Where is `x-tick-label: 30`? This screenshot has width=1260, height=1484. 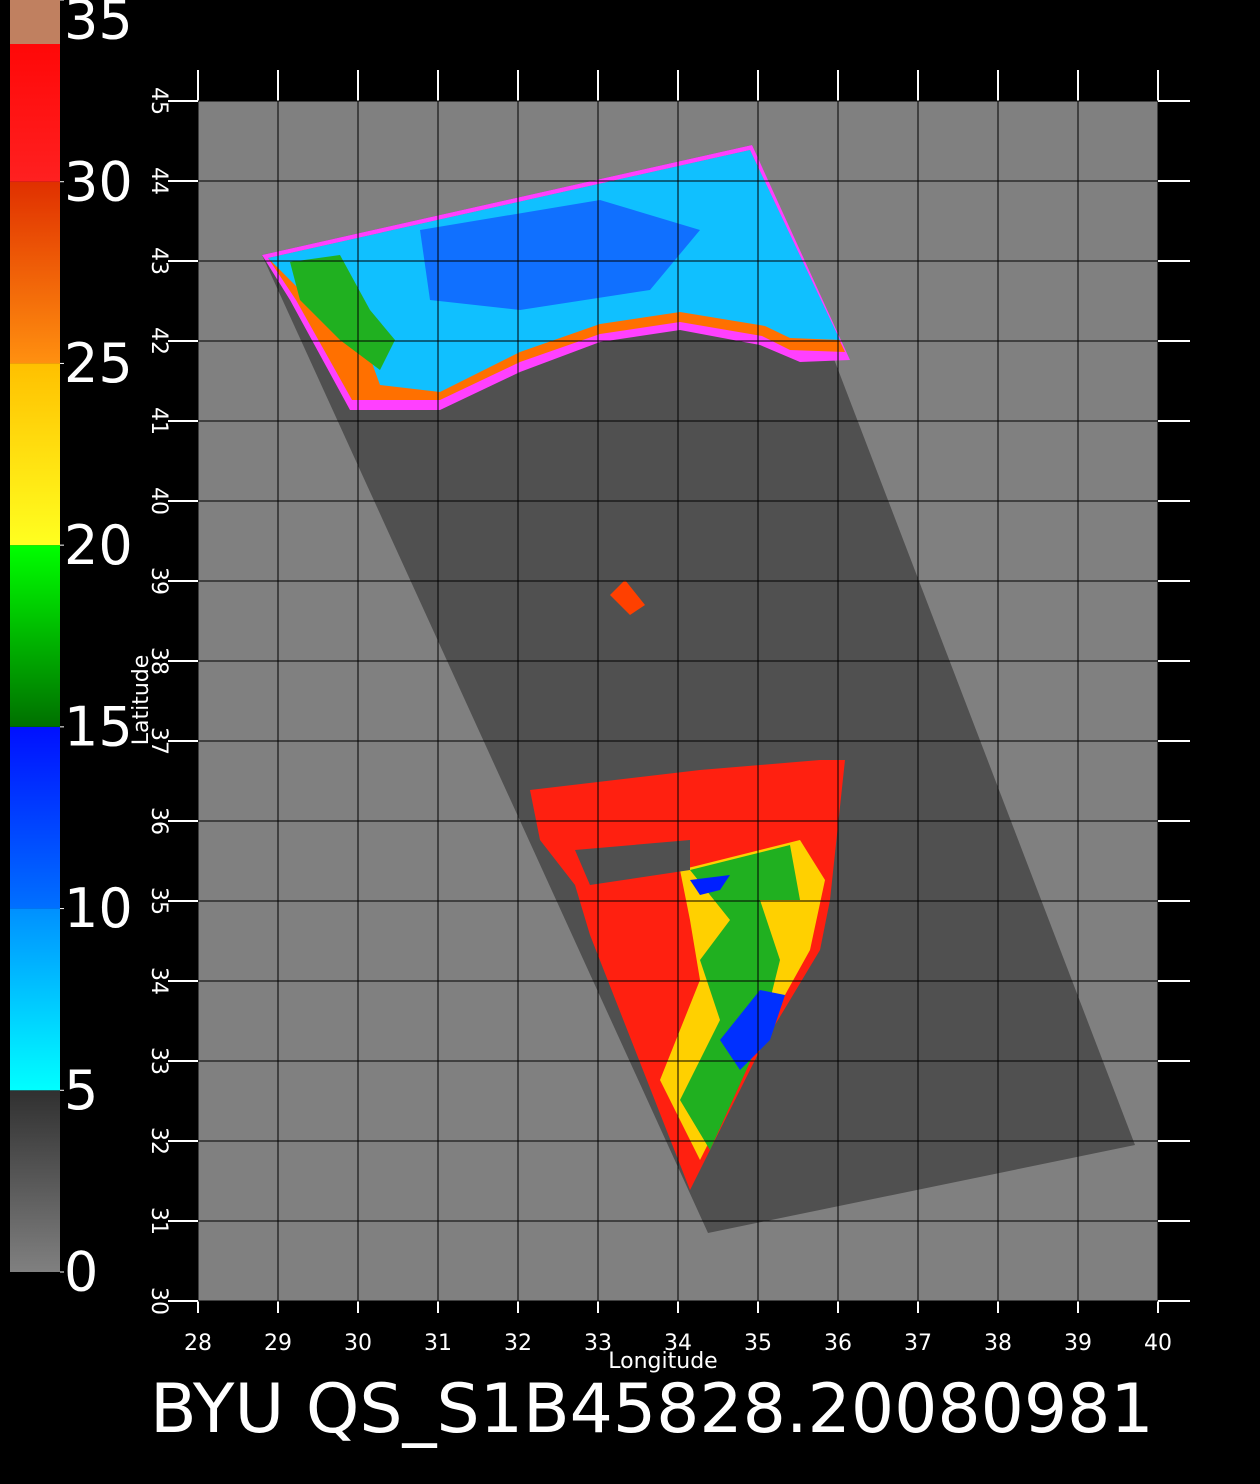 x-tick-label: 30 is located at coordinates (358, 1343).